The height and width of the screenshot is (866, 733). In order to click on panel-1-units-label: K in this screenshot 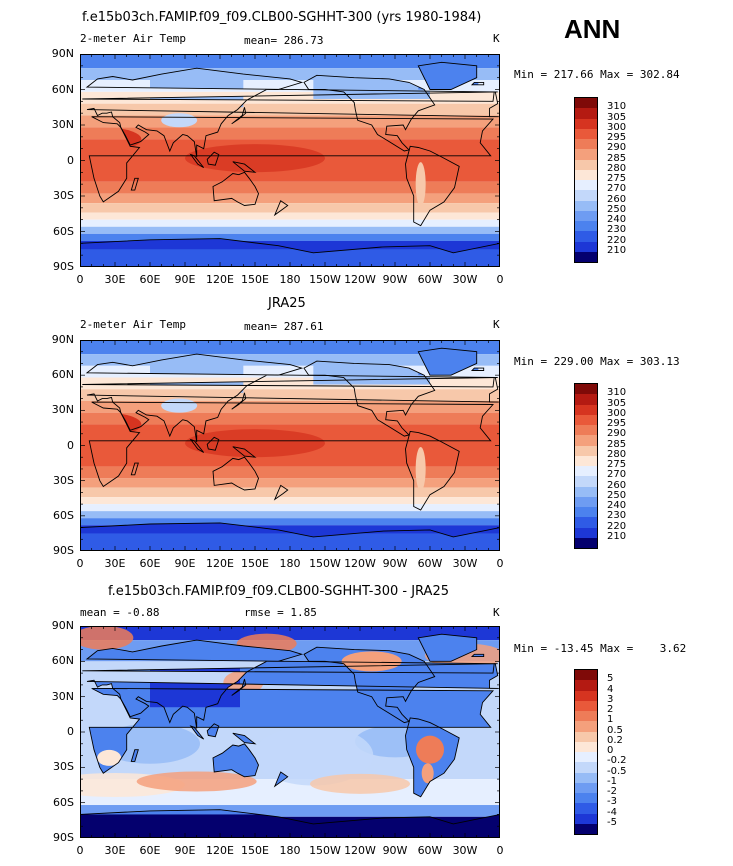, I will do `click(496, 38)`.